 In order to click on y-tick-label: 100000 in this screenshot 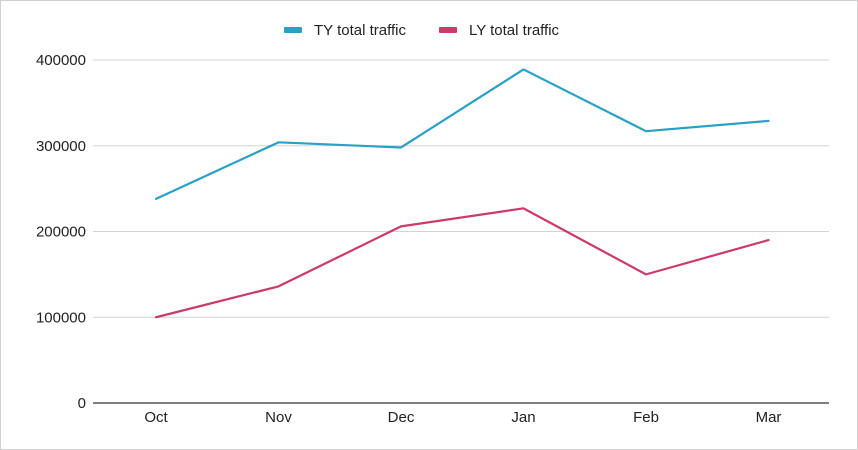, I will do `click(61, 317)`.